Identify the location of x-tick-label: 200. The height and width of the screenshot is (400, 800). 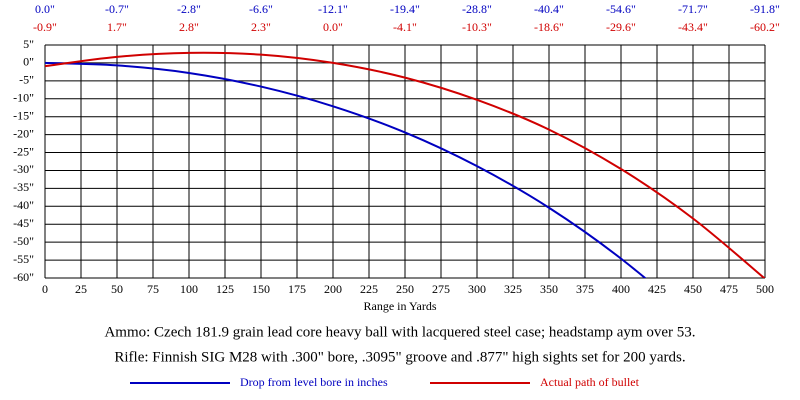
(333, 289).